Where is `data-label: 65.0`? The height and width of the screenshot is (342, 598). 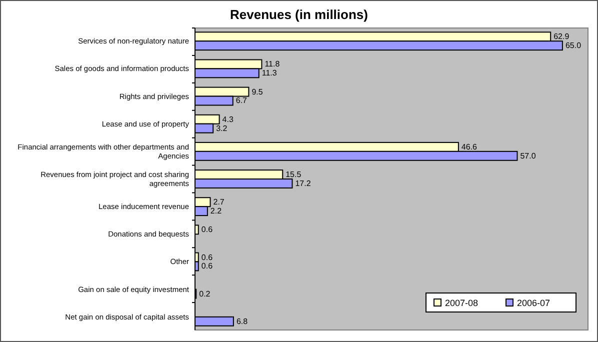 data-label: 65.0 is located at coordinates (573, 45).